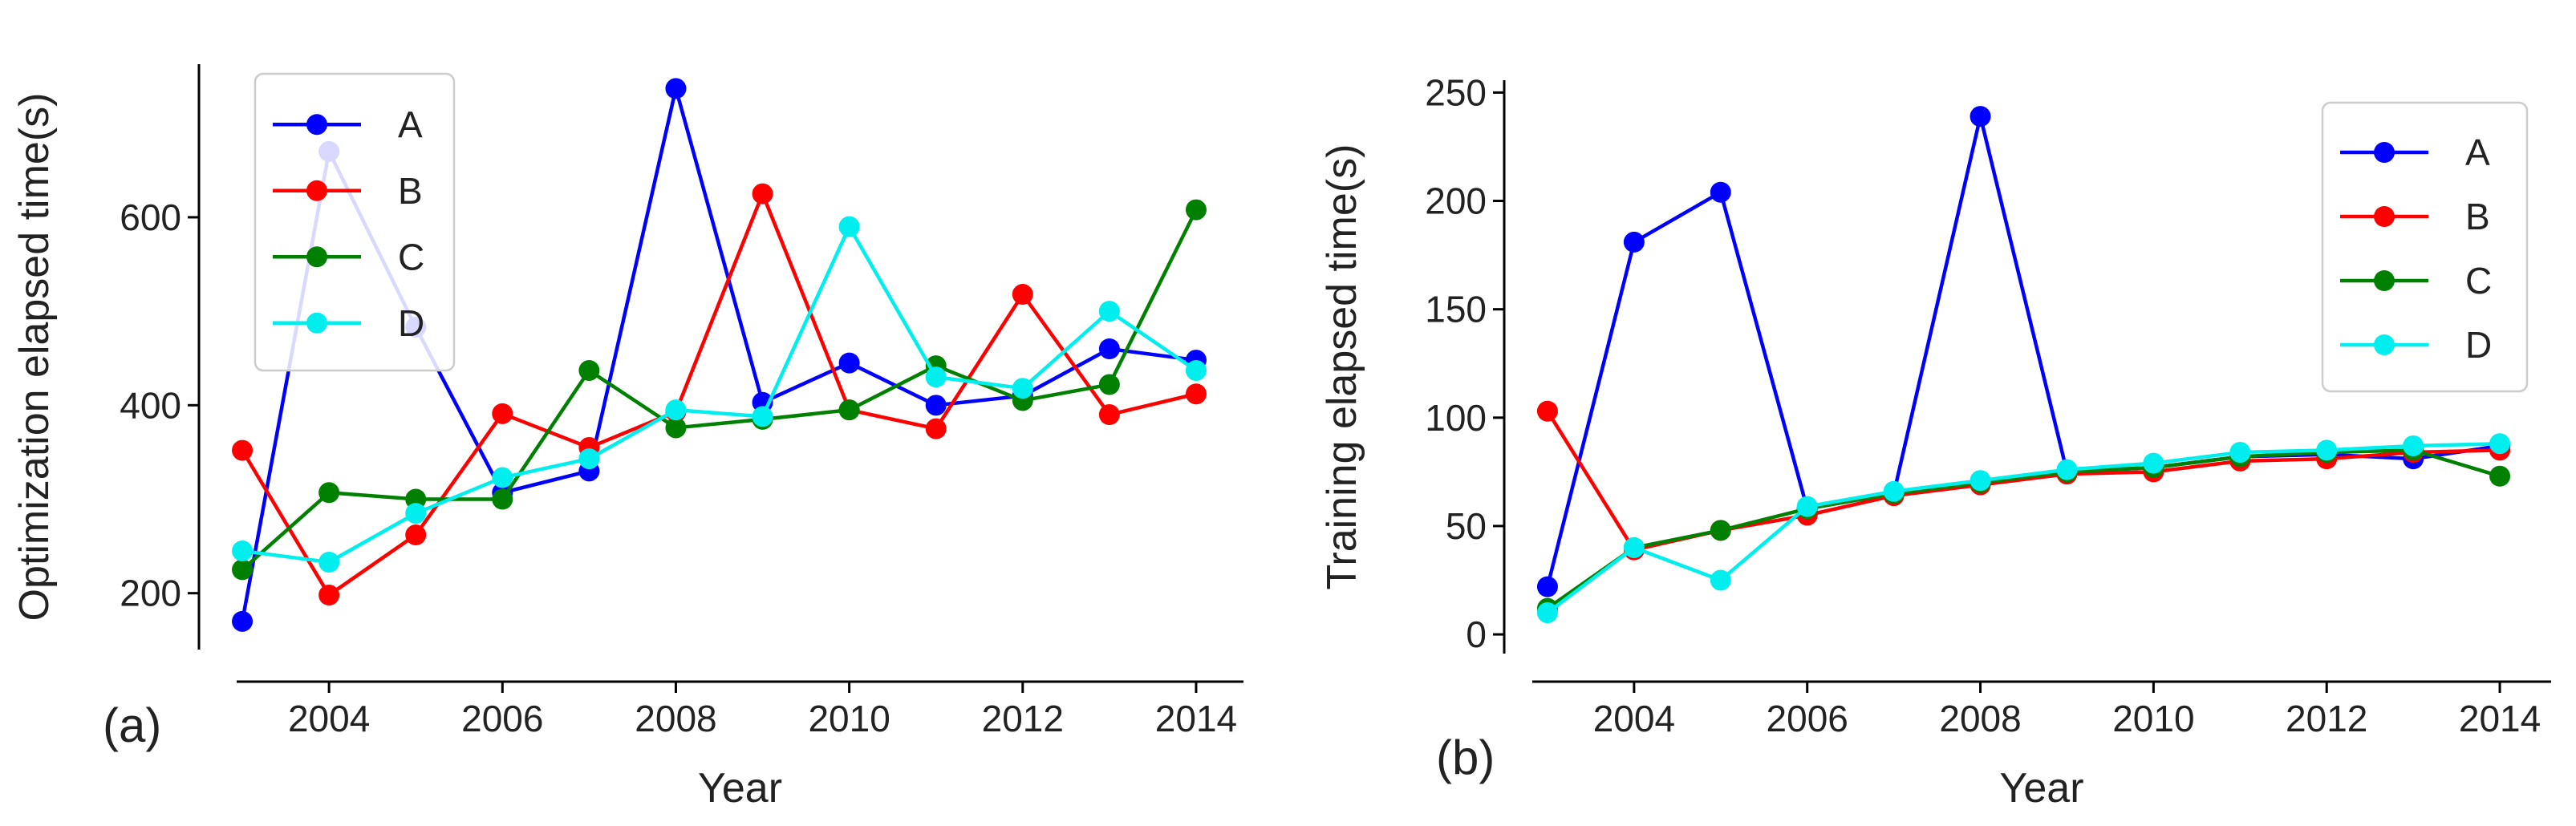  What do you see at coordinates (1456, 92) in the screenshot?
I see `y-tick-label: 250` at bounding box center [1456, 92].